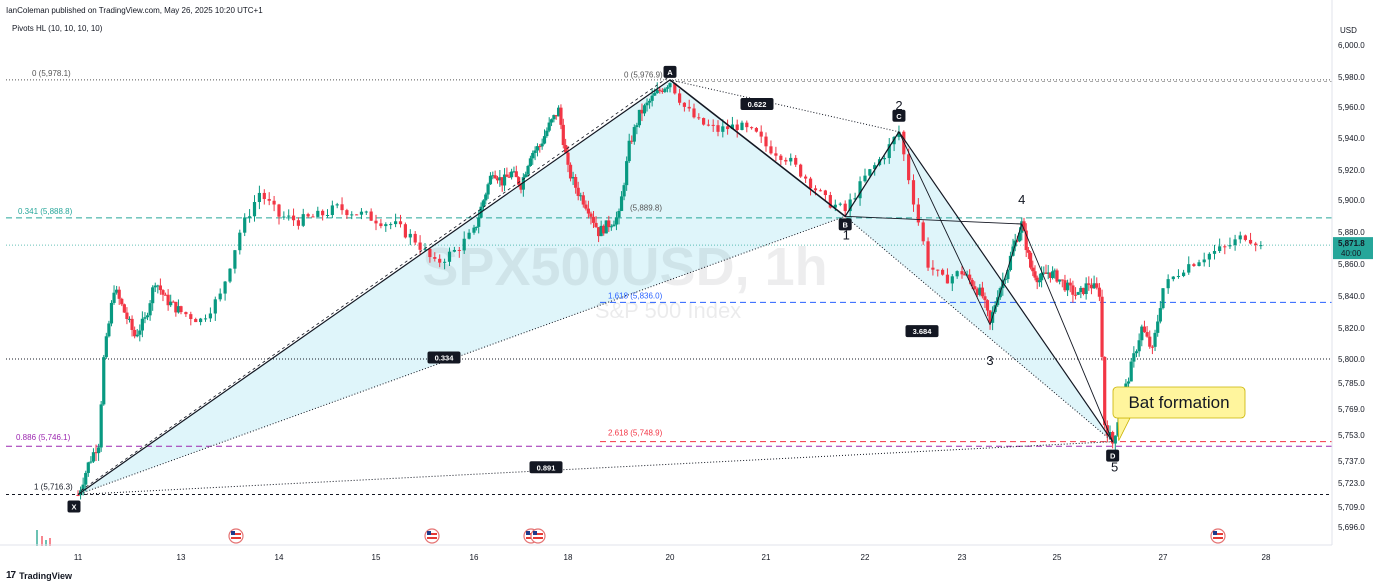 This screenshot has height=588, width=1380. Describe the element at coordinates (1114, 467) in the screenshot. I see `wave-label-5: 5` at that location.